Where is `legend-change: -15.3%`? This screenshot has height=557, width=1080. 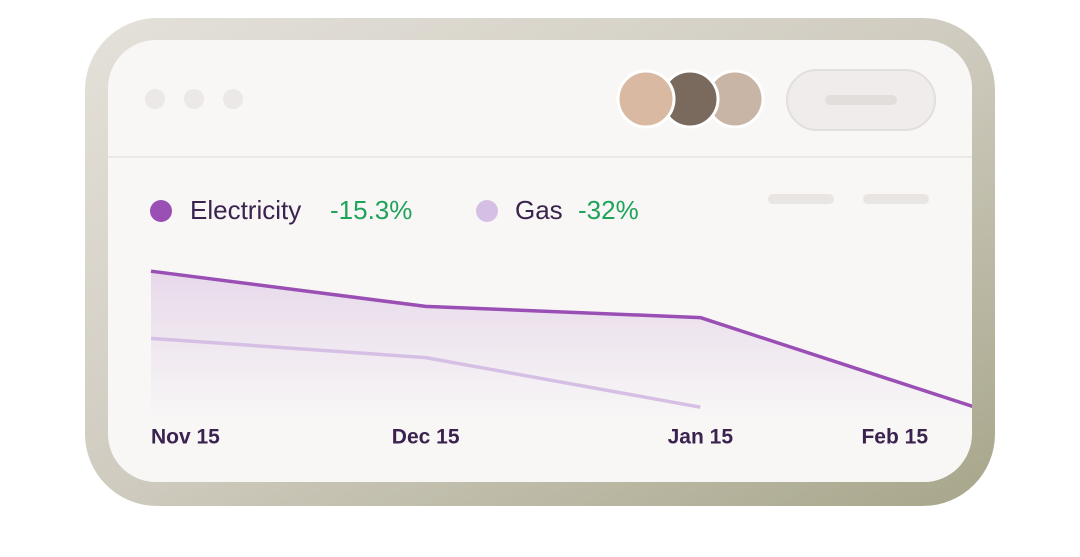 legend-change: -15.3% is located at coordinates (371, 210).